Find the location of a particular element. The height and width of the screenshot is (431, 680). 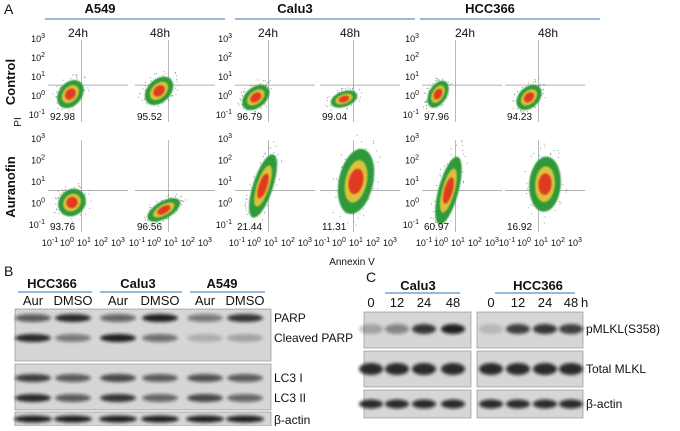

percentage-label: 96.79 is located at coordinates (249, 117).